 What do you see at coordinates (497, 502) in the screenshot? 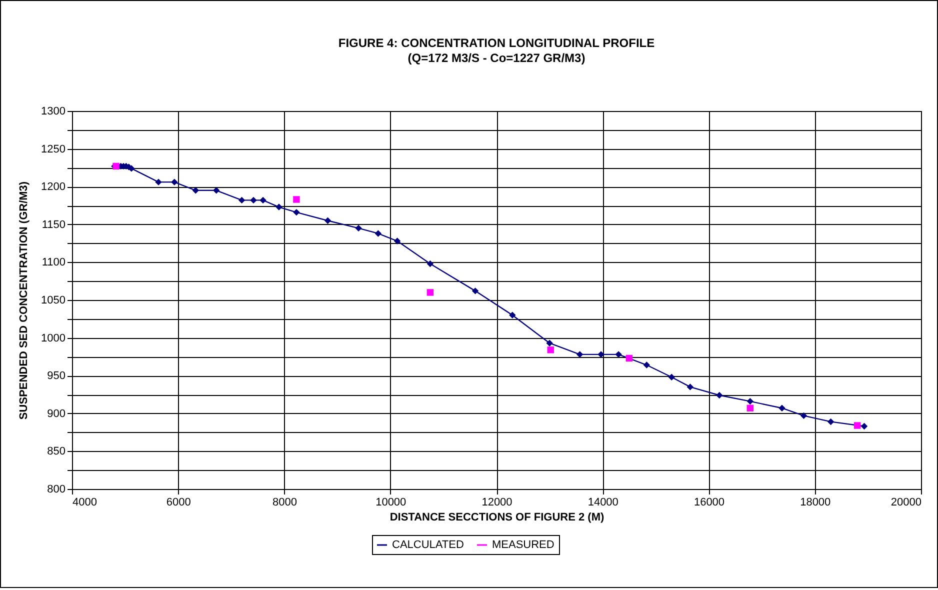
I see `x-tick-label: 12000` at bounding box center [497, 502].